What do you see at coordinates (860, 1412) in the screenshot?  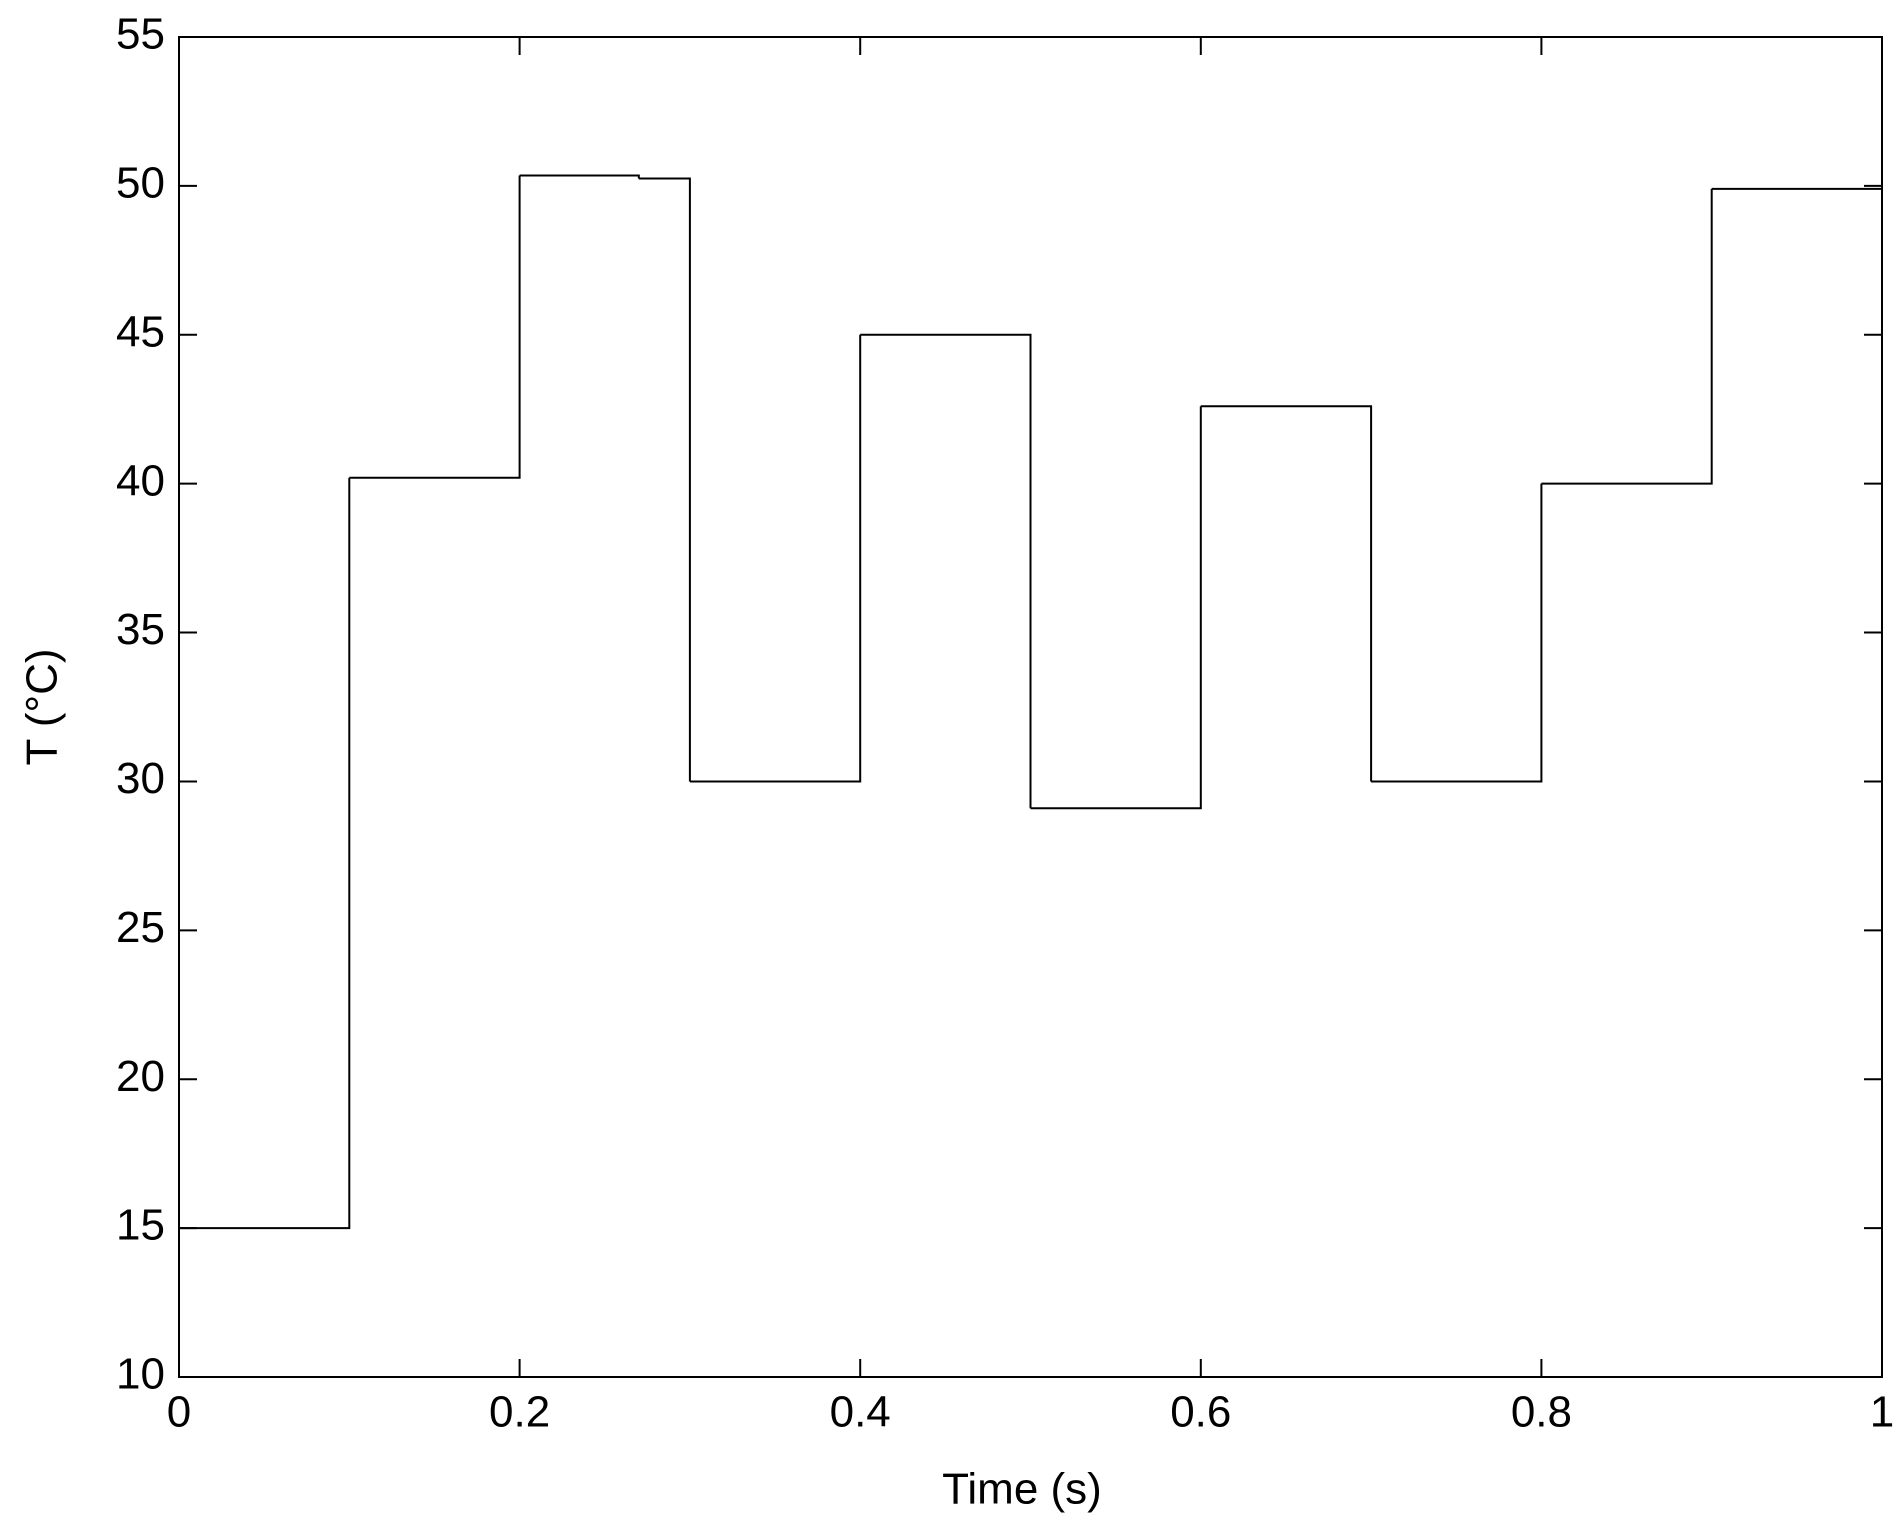 I see `x-tick-label: 0.4` at bounding box center [860, 1412].